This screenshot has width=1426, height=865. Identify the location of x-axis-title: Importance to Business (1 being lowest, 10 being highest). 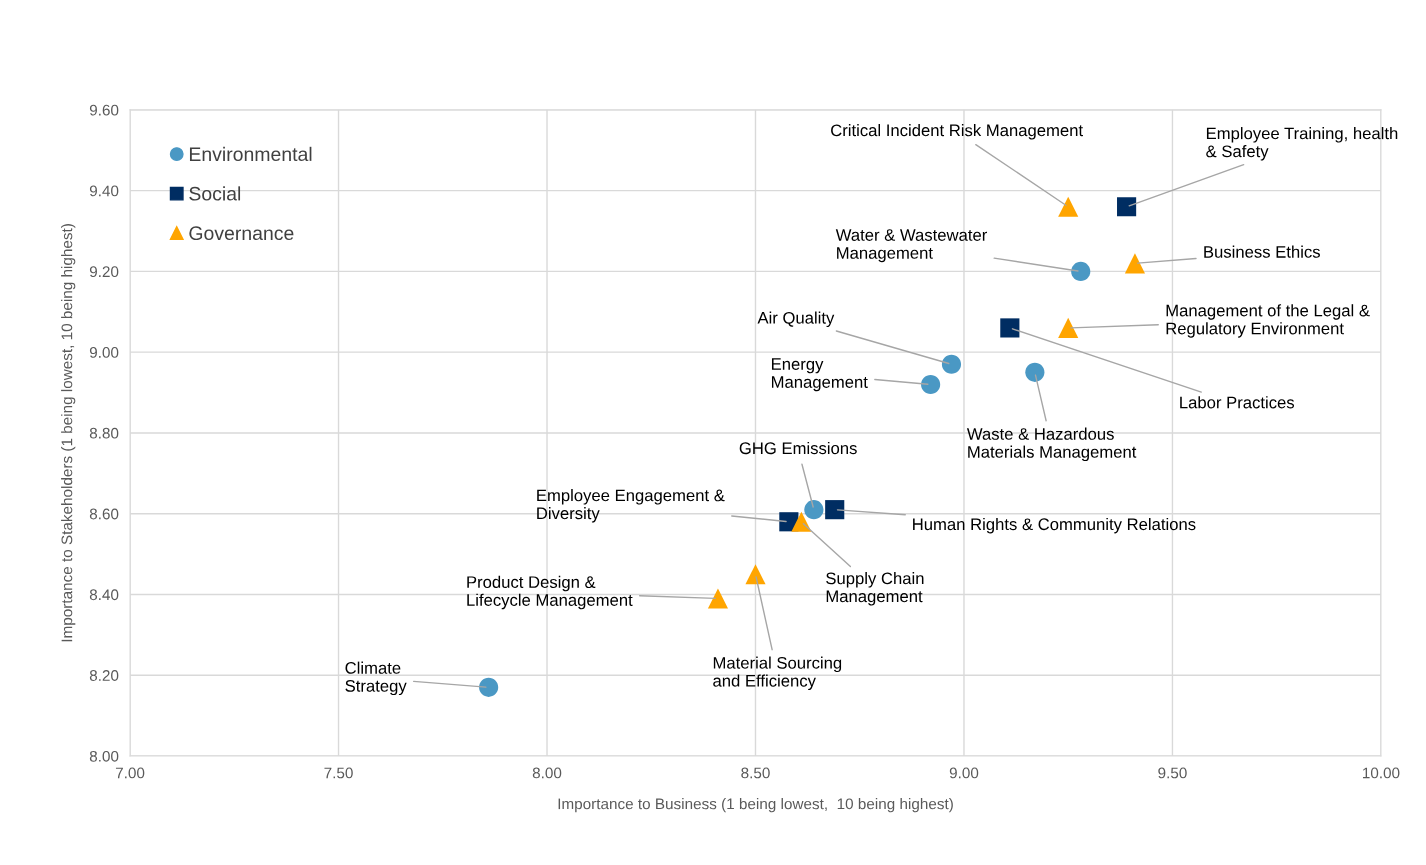
(755, 805).